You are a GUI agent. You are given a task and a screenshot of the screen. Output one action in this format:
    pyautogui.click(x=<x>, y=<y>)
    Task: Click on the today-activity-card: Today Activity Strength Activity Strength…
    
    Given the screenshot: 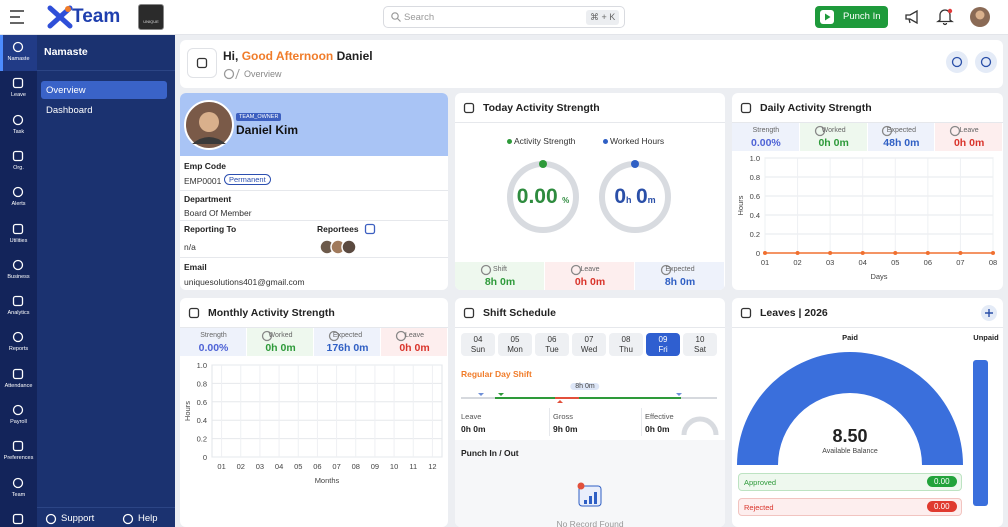 What is the action you would take?
    pyautogui.click(x=590, y=191)
    